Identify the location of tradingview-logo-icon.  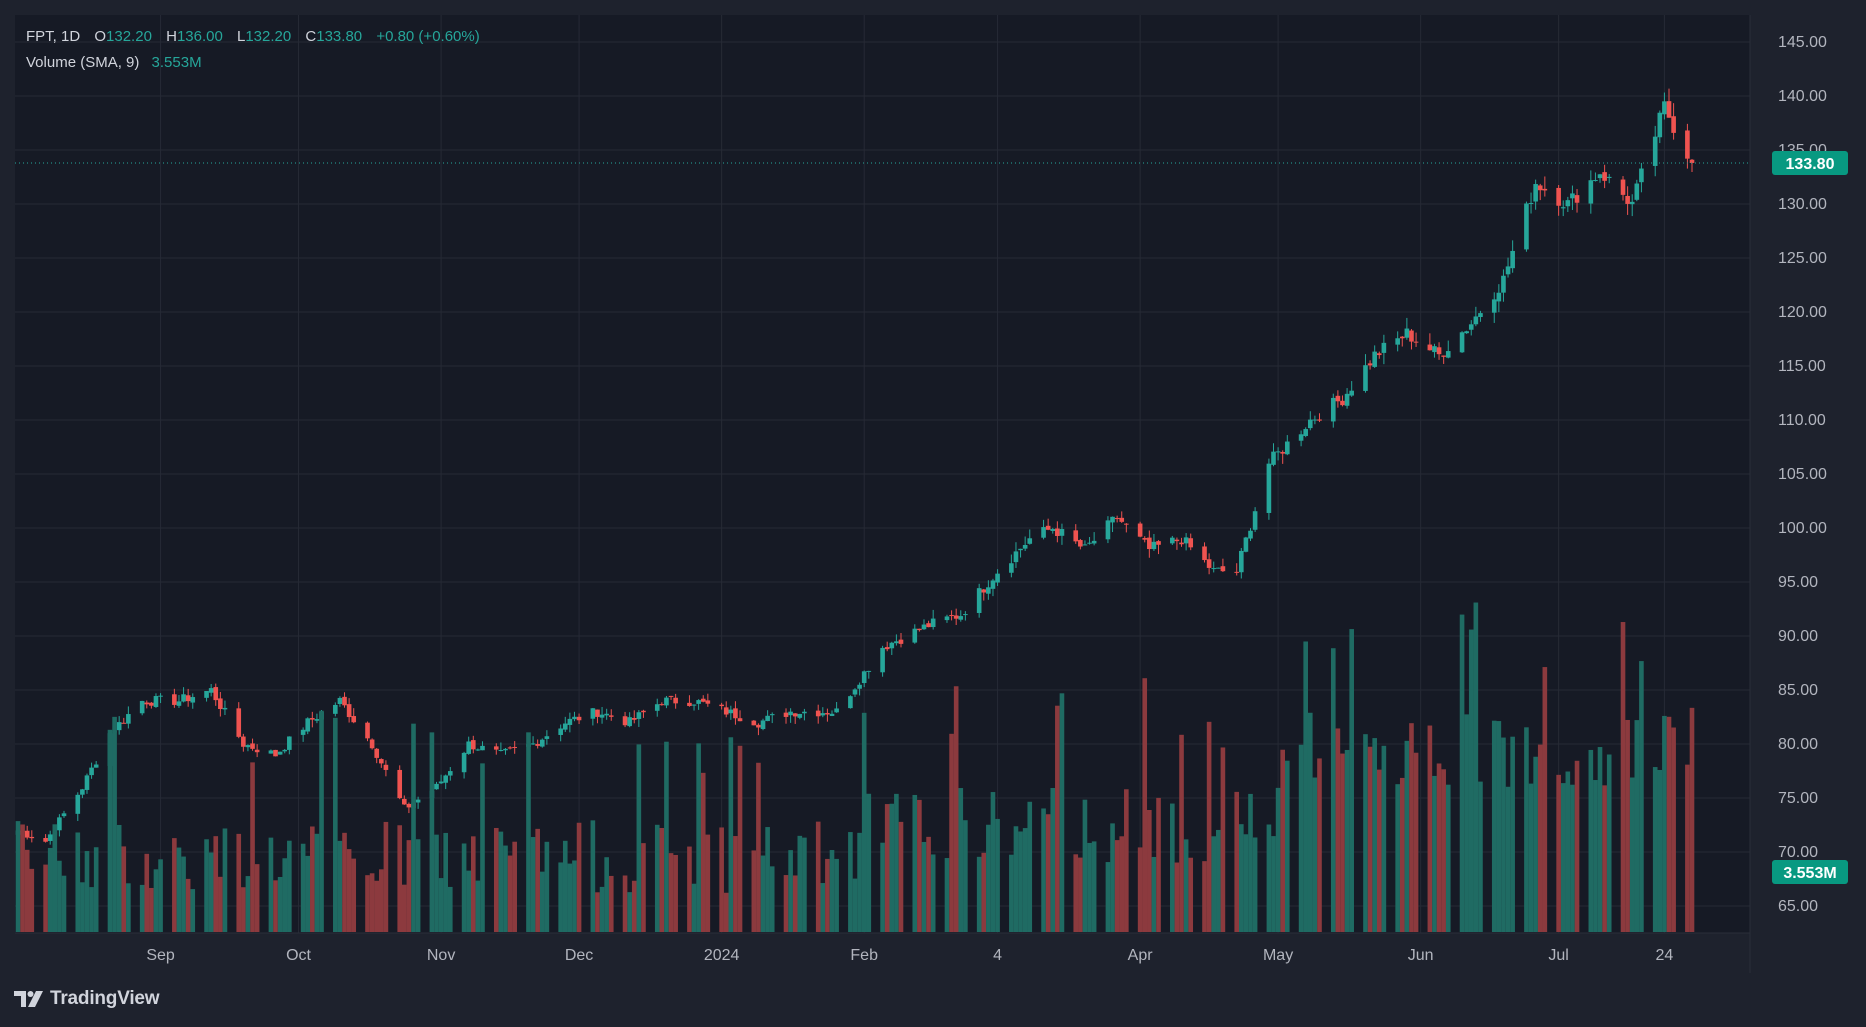
(28, 999).